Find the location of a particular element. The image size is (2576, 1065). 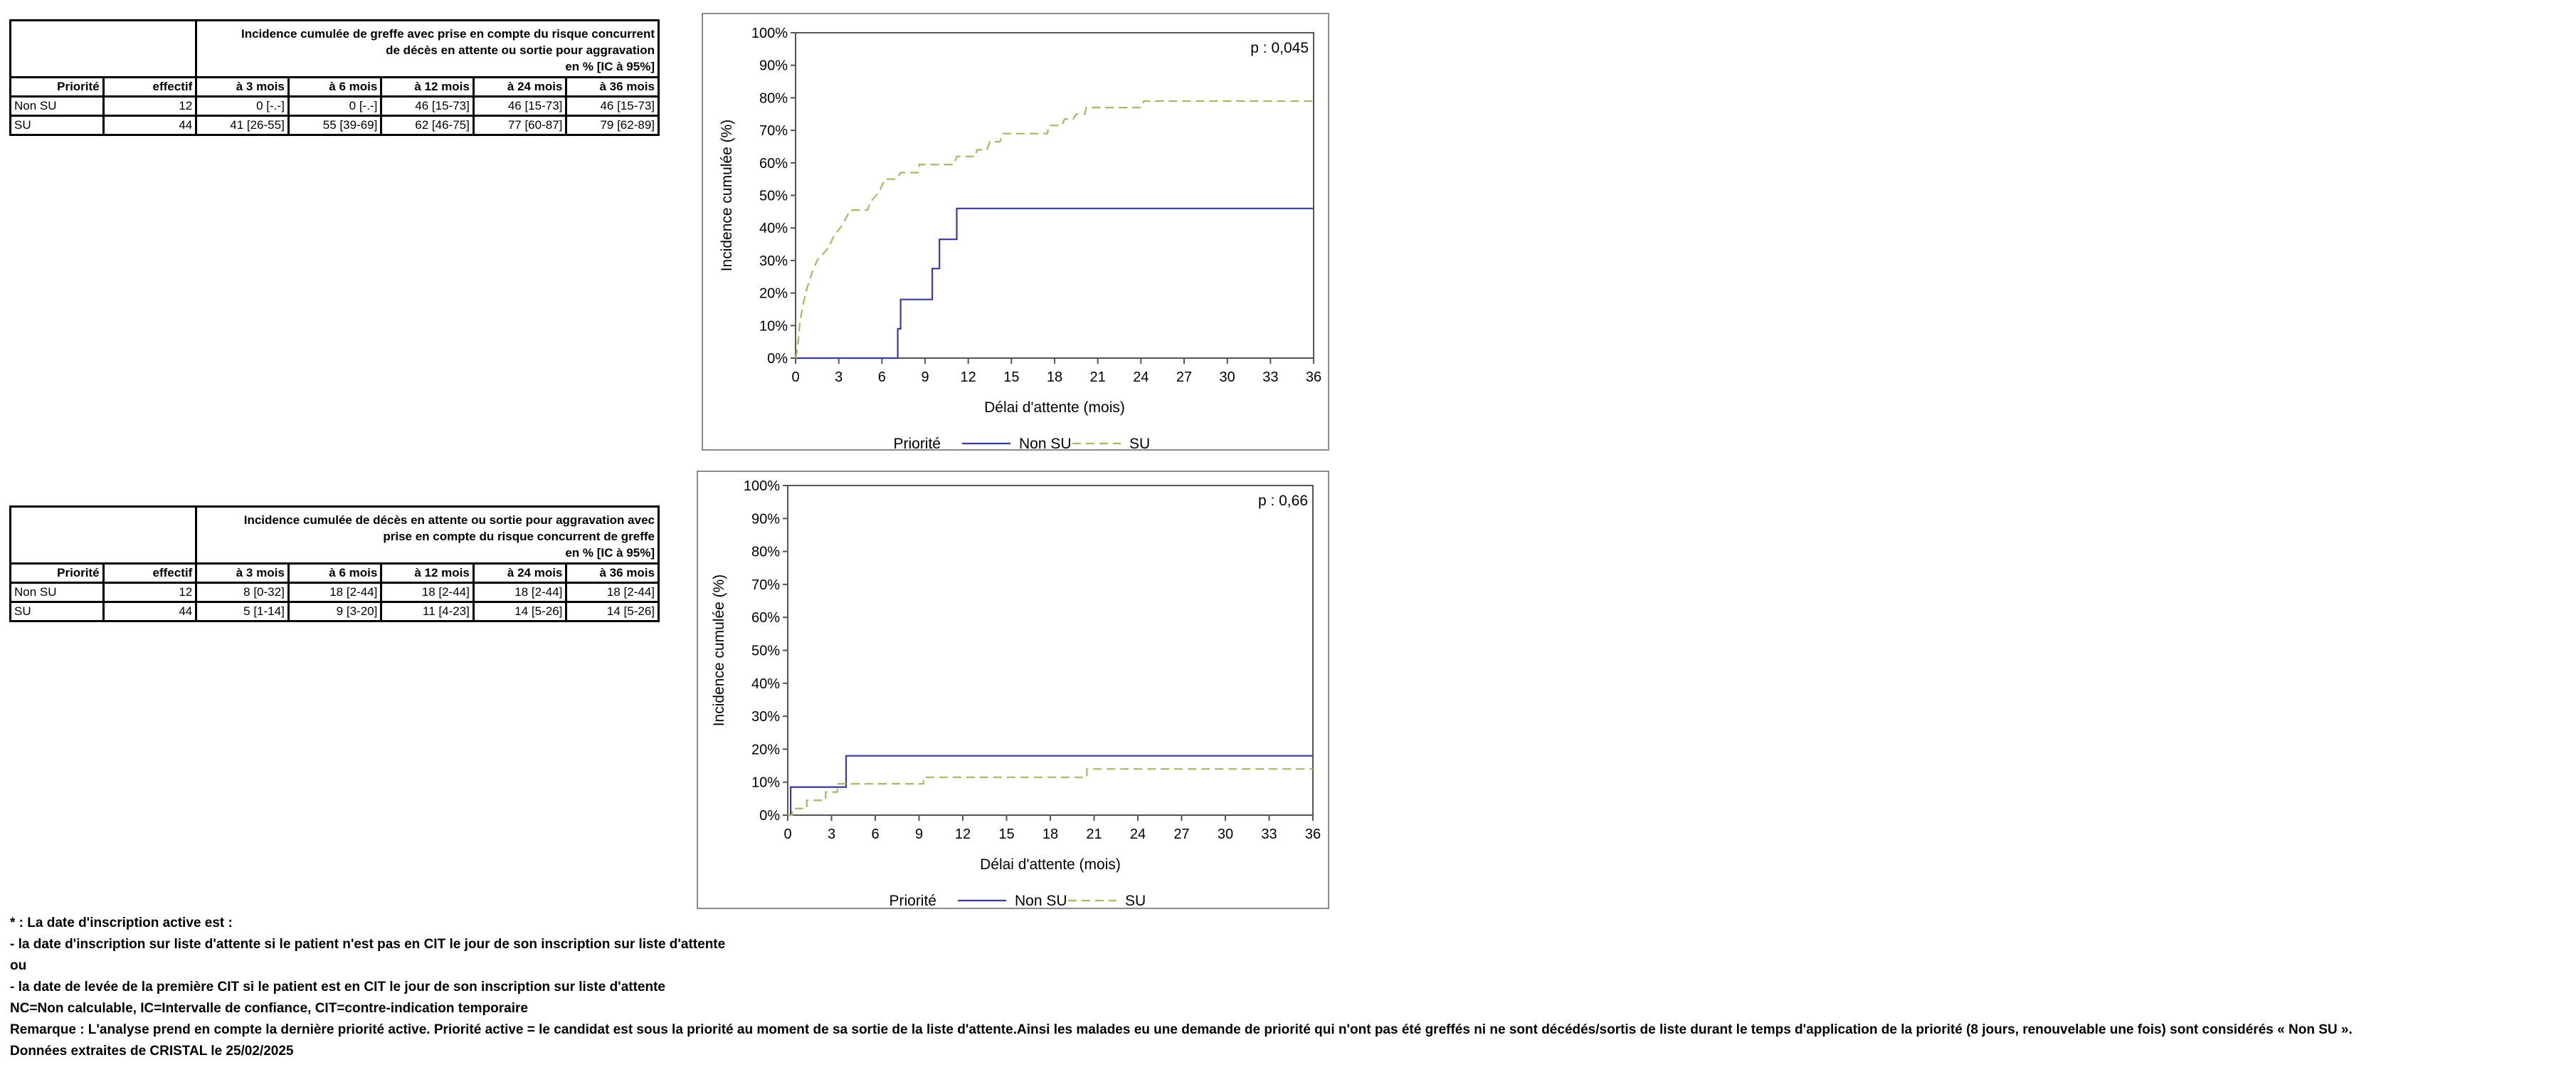

x-tick-label: 0 is located at coordinates (787, 834).